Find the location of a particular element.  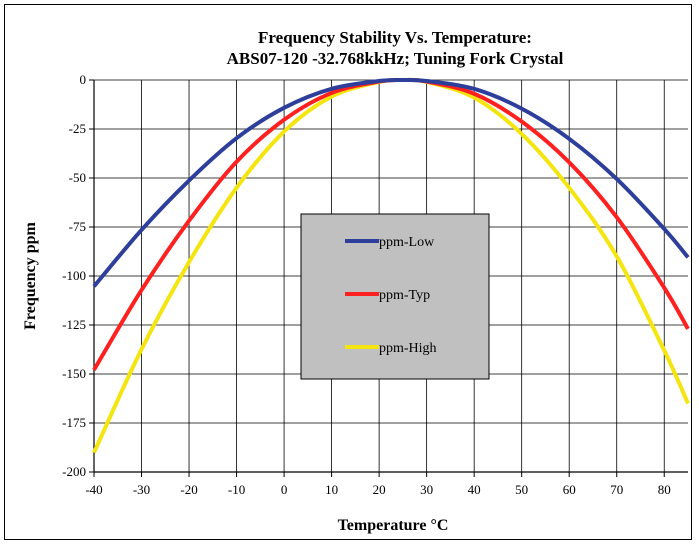

x-tick-label: -10 is located at coordinates (236, 489).